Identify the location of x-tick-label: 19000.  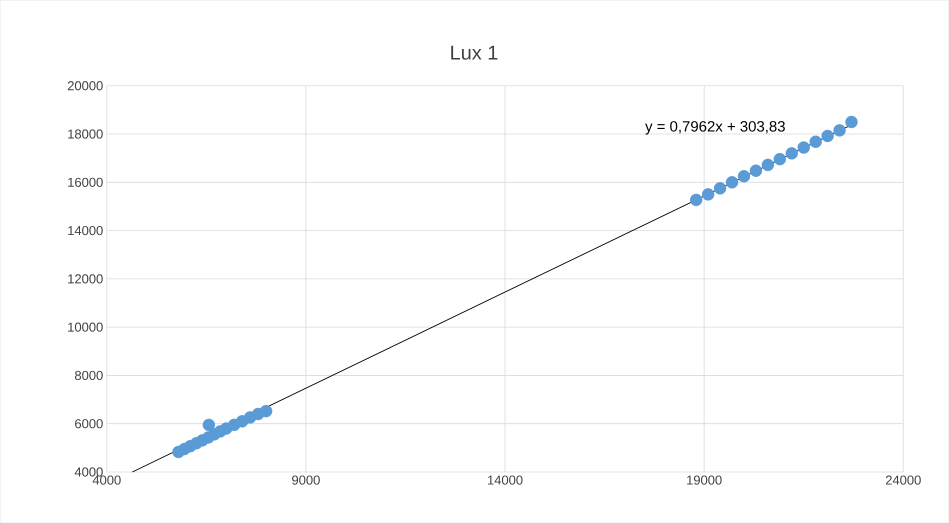
(704, 480).